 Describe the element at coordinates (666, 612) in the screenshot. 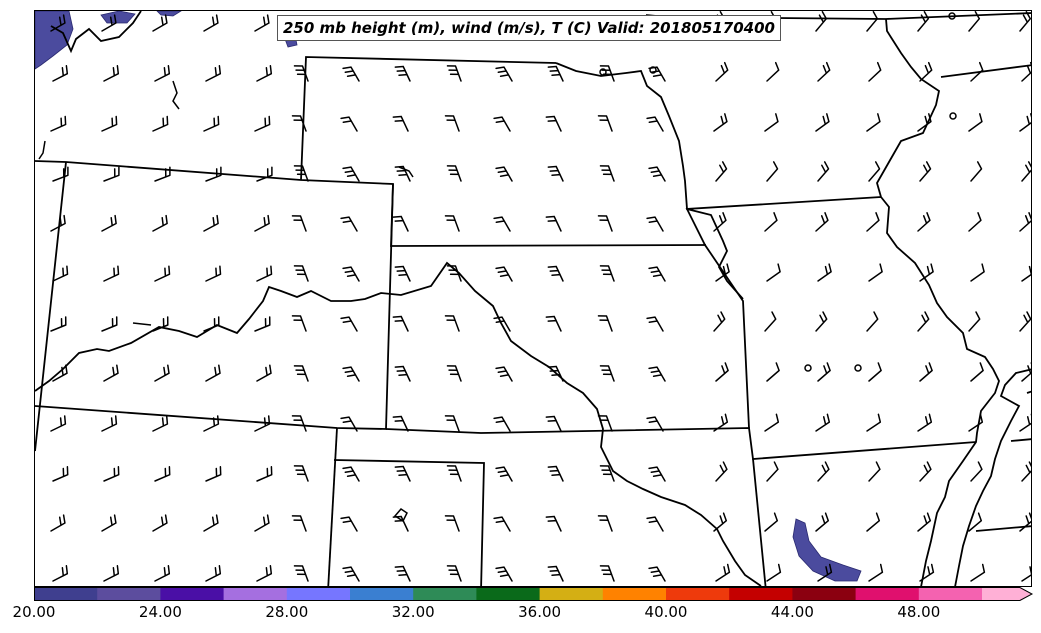

I see `colorbar-tick-label: 40.00` at that location.